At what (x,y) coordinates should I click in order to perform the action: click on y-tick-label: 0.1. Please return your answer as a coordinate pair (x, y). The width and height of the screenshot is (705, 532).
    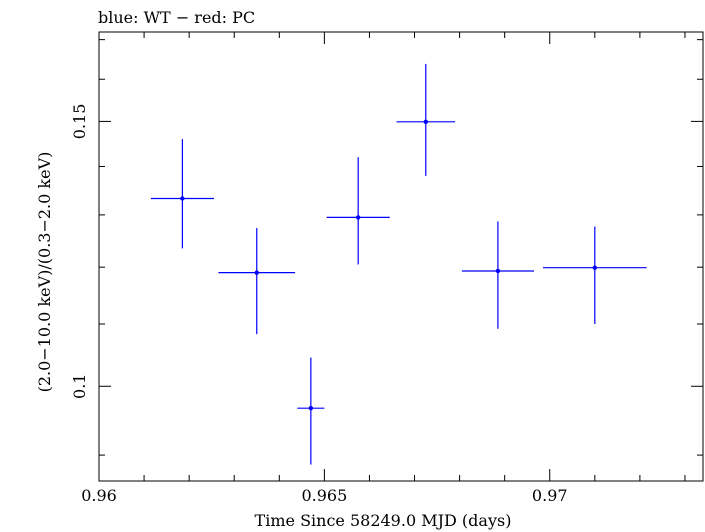
    Looking at the image, I should click on (79, 386).